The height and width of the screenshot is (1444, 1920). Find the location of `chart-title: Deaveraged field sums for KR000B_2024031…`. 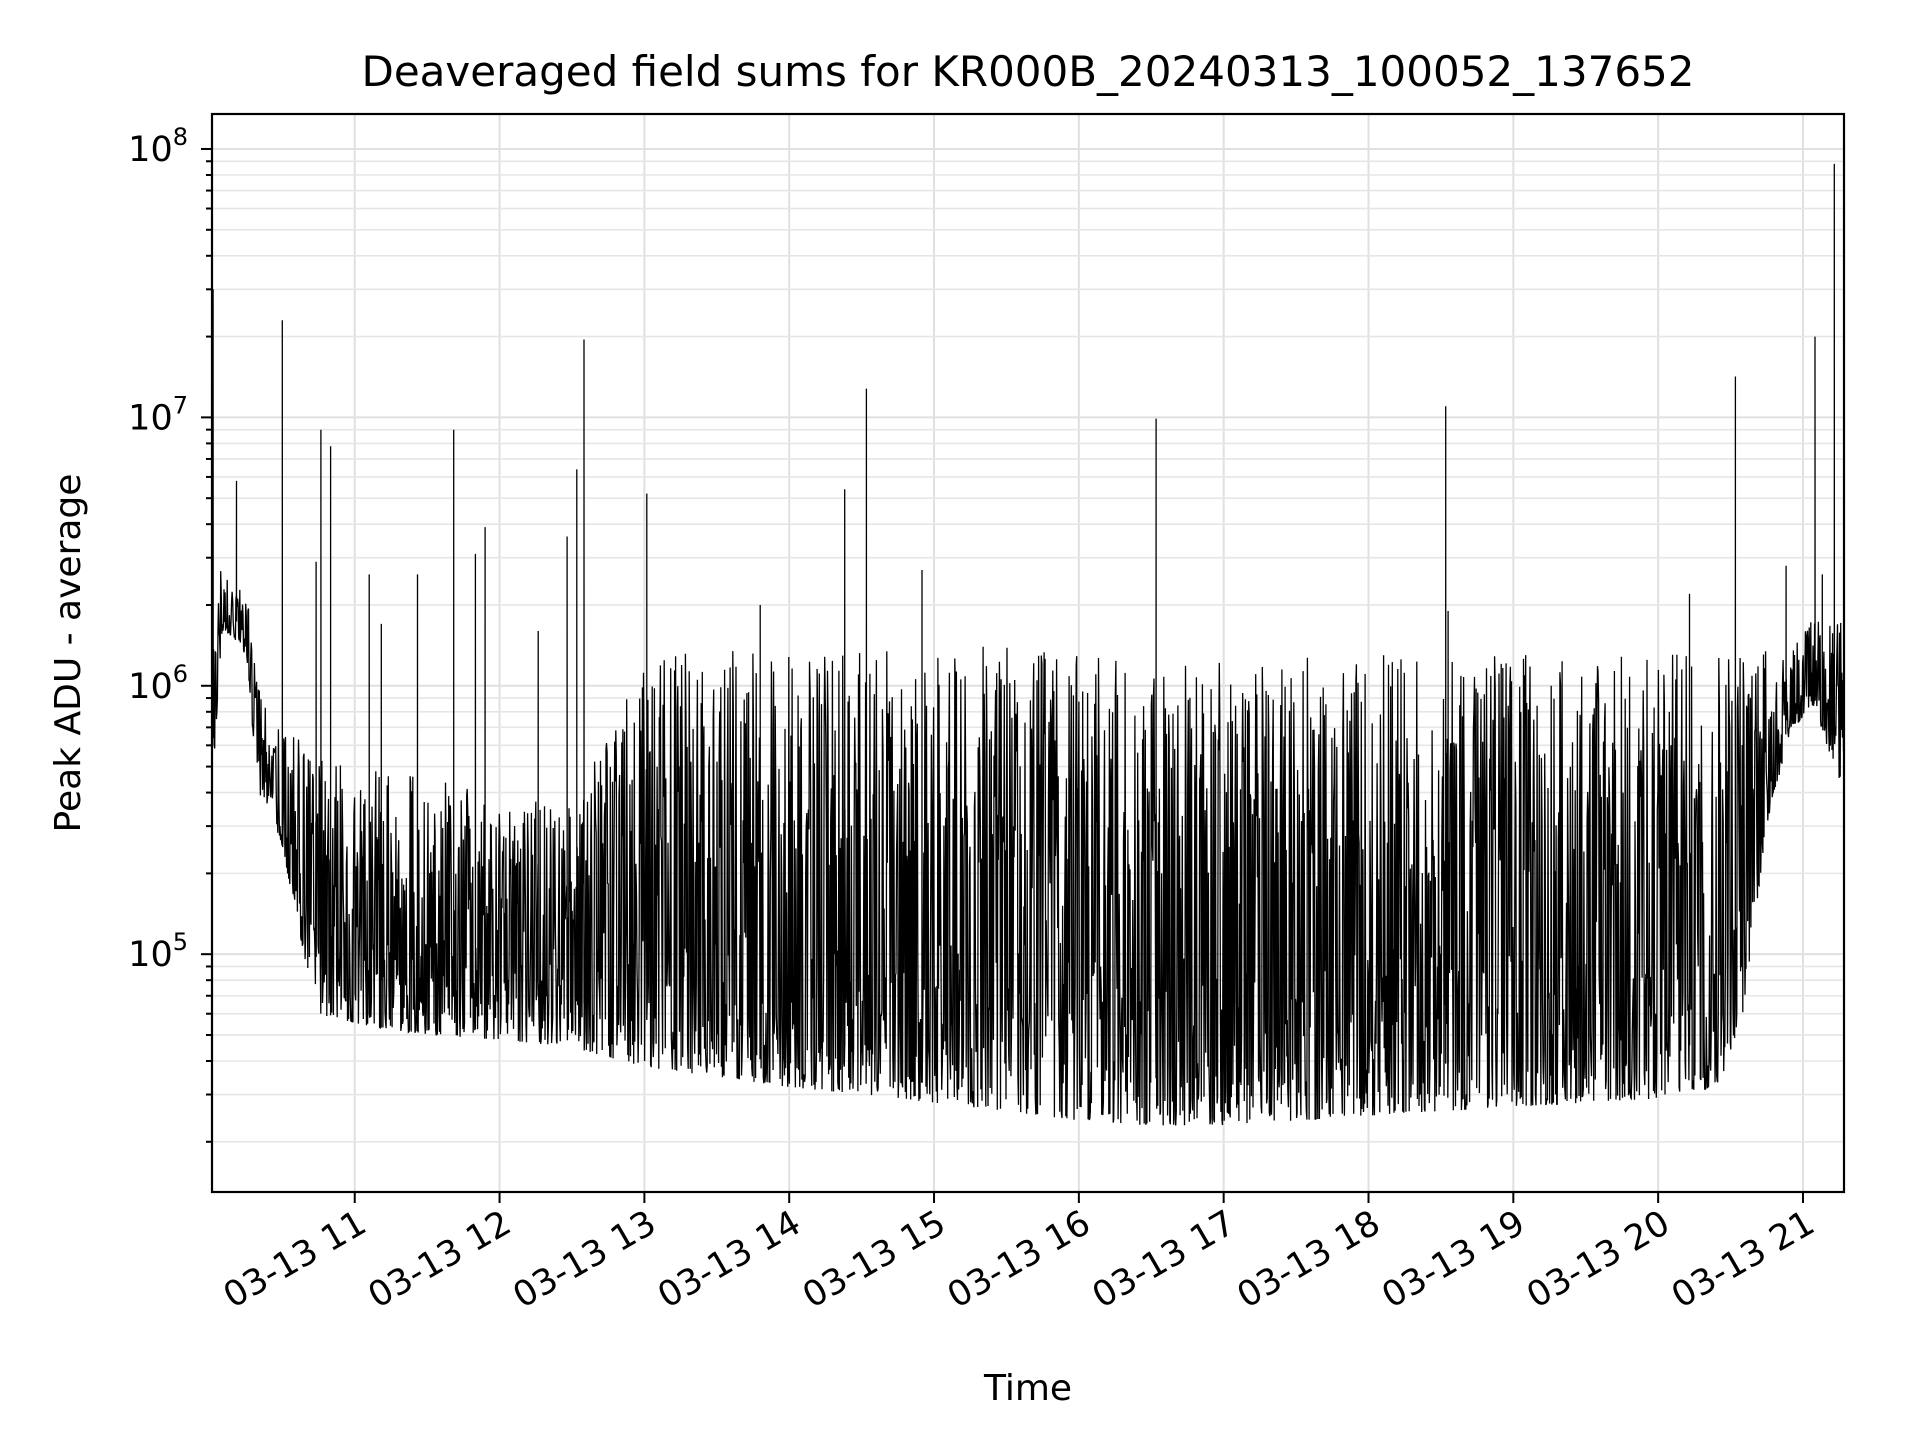

chart-title: Deaveraged field sums for KR000B_2024031… is located at coordinates (1028, 71).